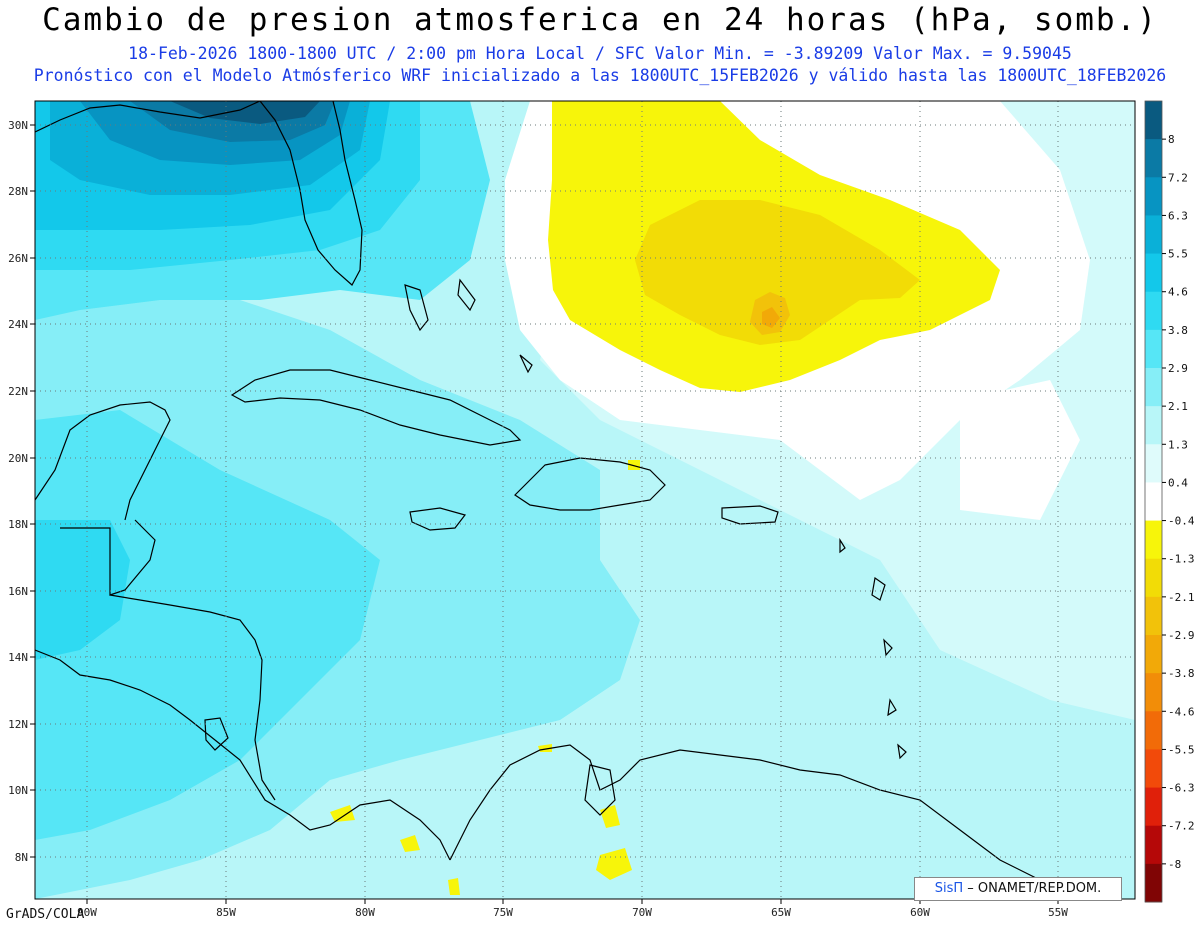 The height and width of the screenshot is (927, 1200). Describe the element at coordinates (45, 914) in the screenshot. I see `grads-footer: GrADS/COLA` at that location.